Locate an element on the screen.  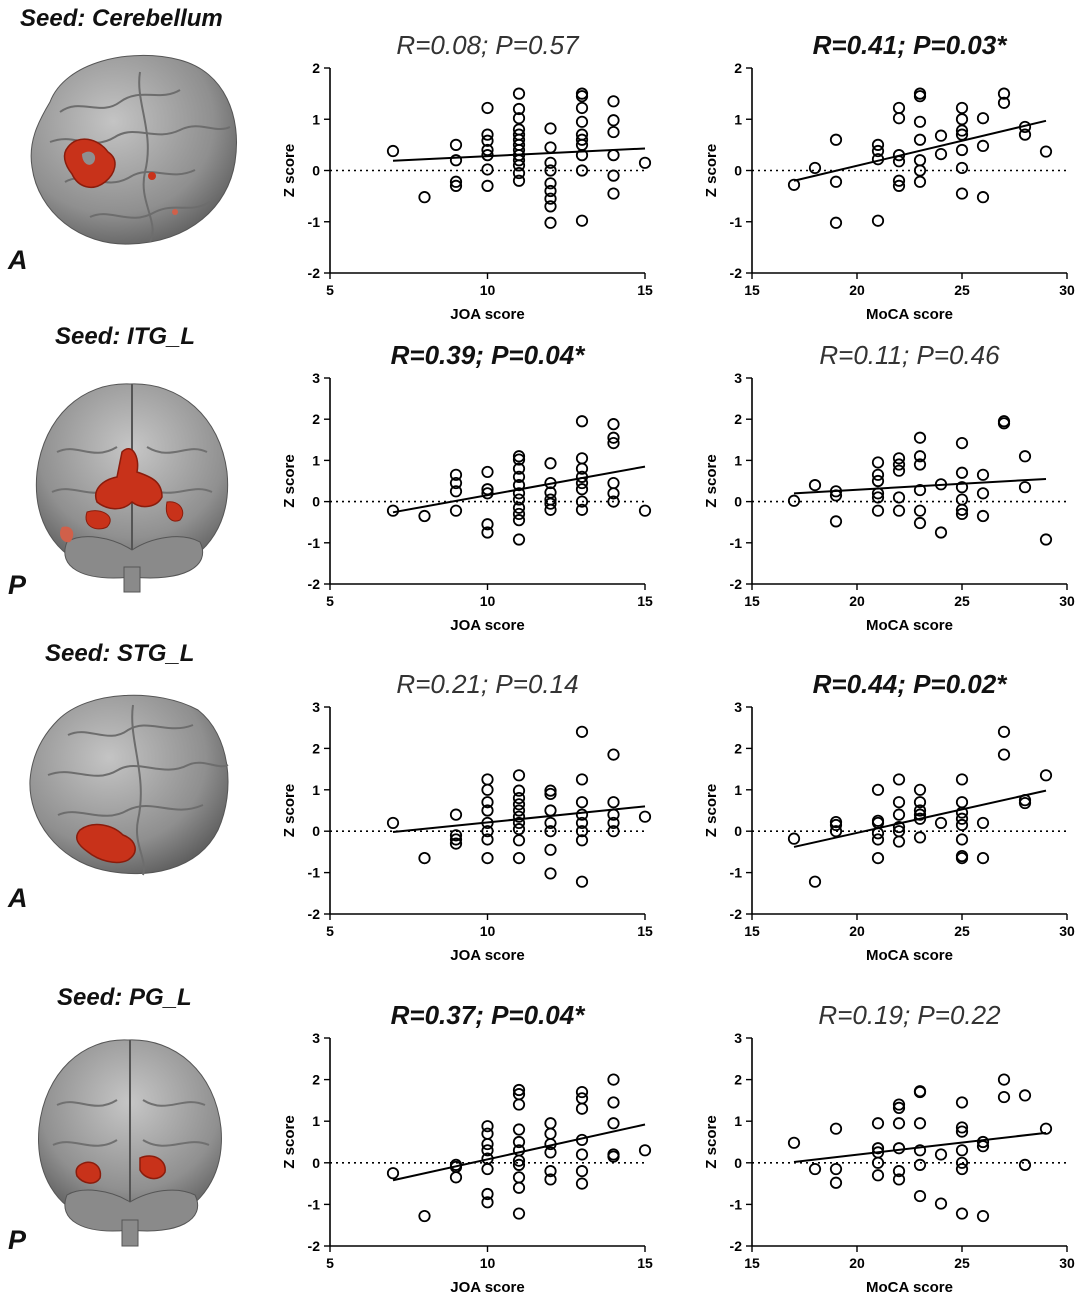
chart-title: R=0.19; P=0.22 is located at coordinates (909, 1015).